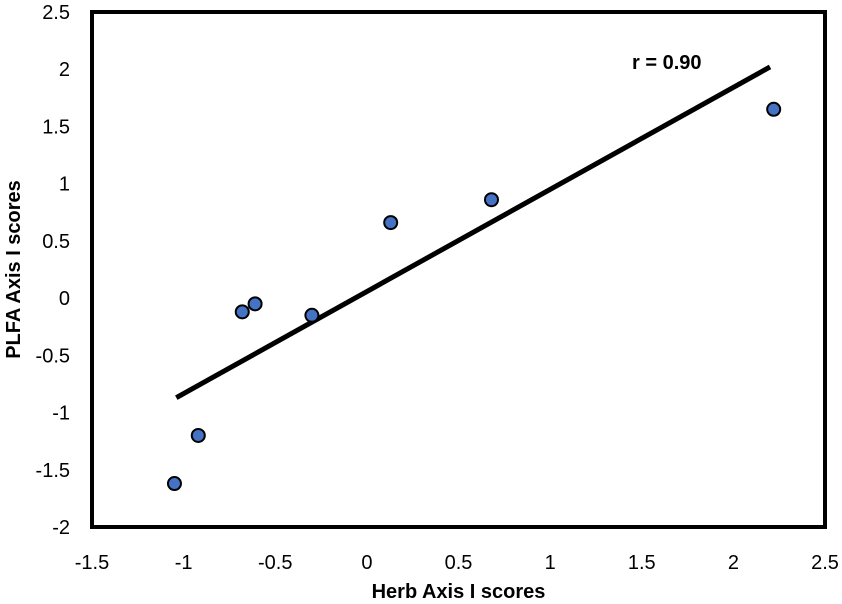  I want to click on x-tick-label: -1.5, so click(92, 563).